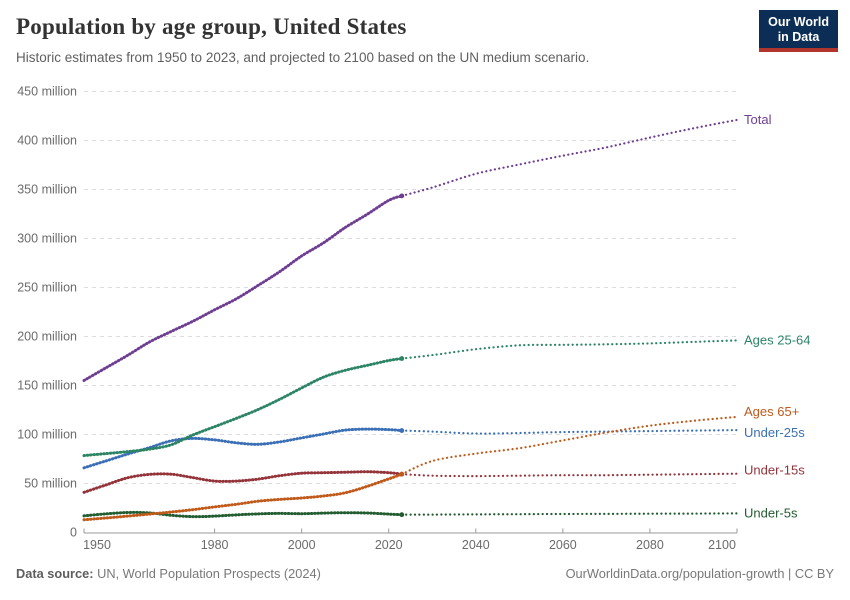  Describe the element at coordinates (50, 484) in the screenshot. I see `y-tick-label-50: 50 million` at that location.